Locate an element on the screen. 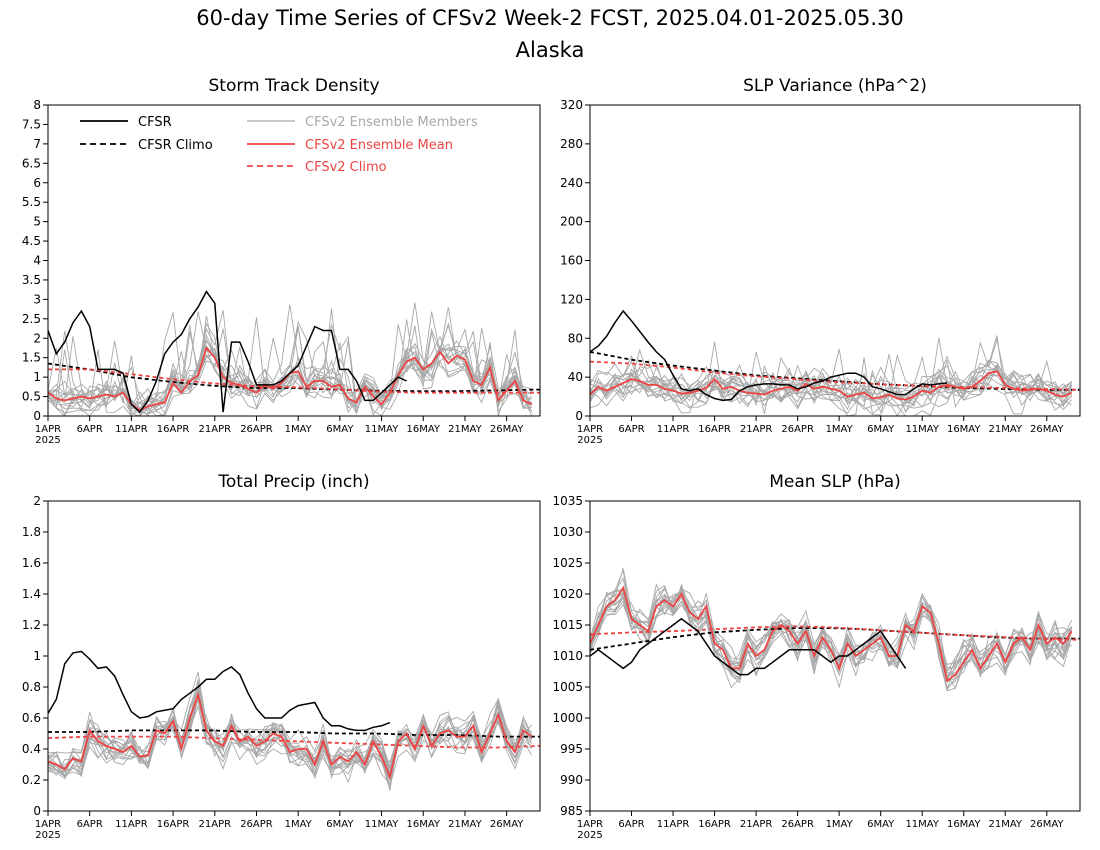 This screenshot has width=1100, height=850. cfsr-climo-line is located at coordinates (294, 733).